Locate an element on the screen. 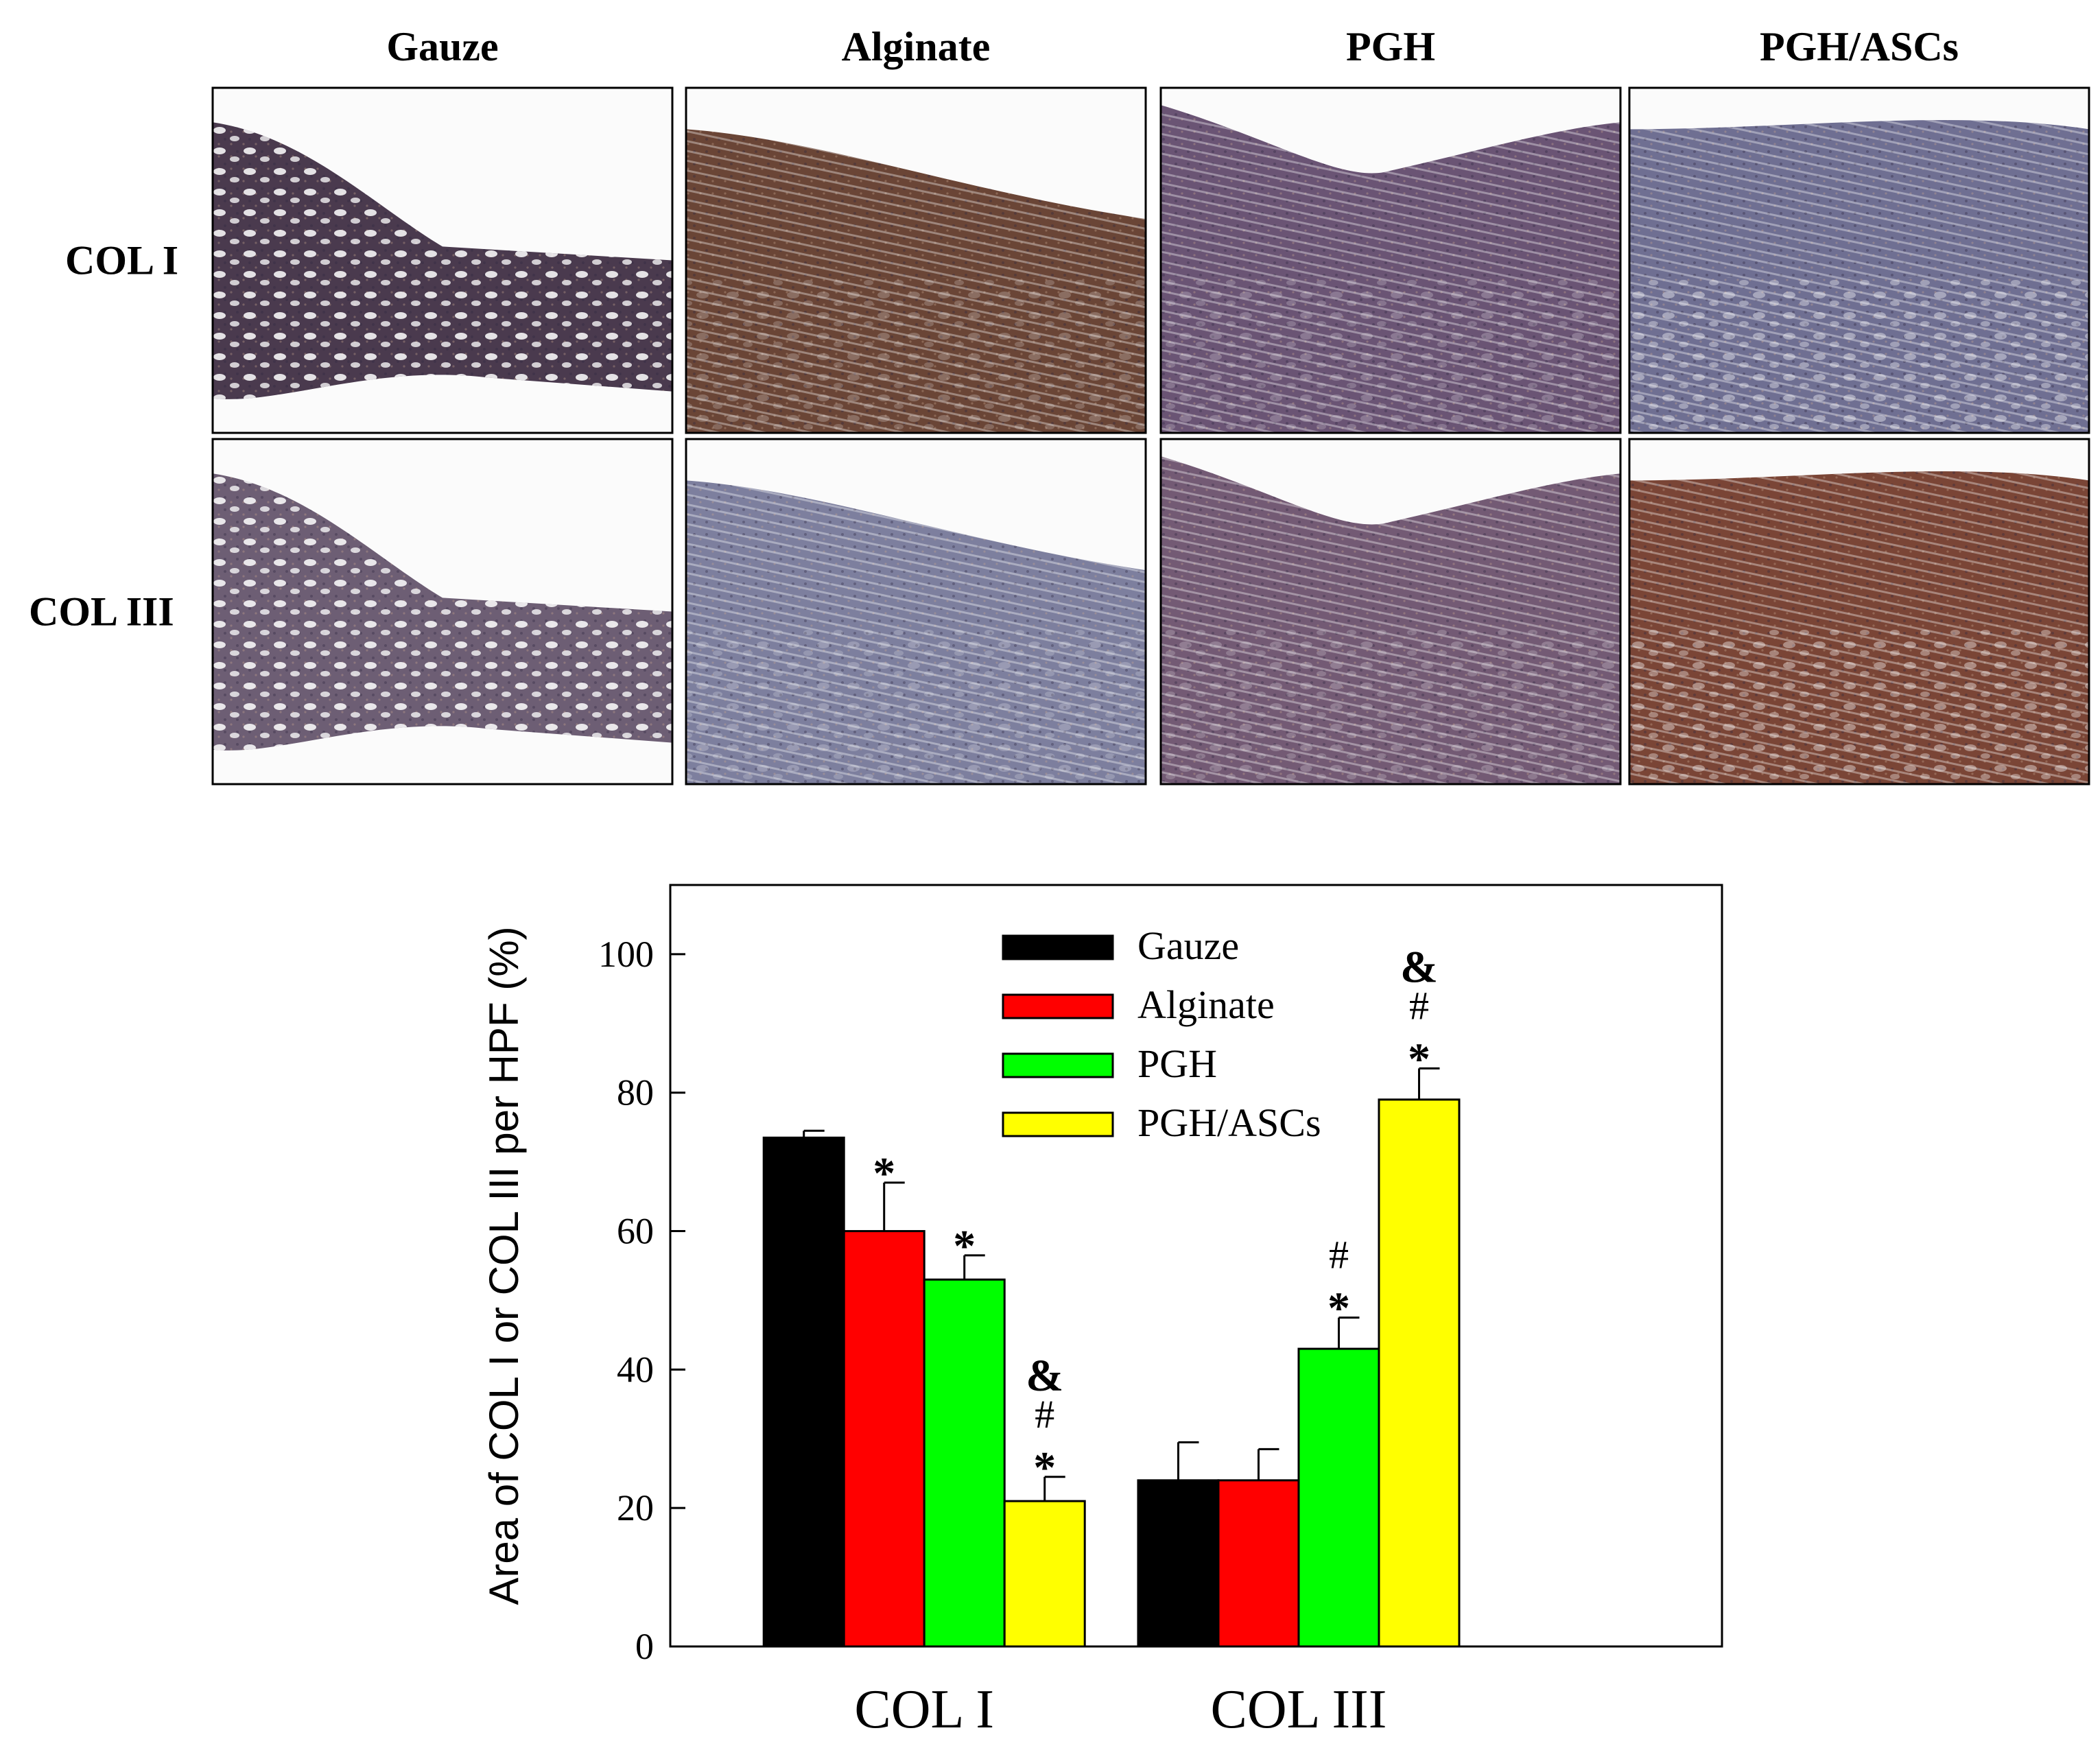 The height and width of the screenshot is (1748, 2100). significance-mark-series-pgh-ascs-col-i-2: & is located at coordinates (1044, 1376).